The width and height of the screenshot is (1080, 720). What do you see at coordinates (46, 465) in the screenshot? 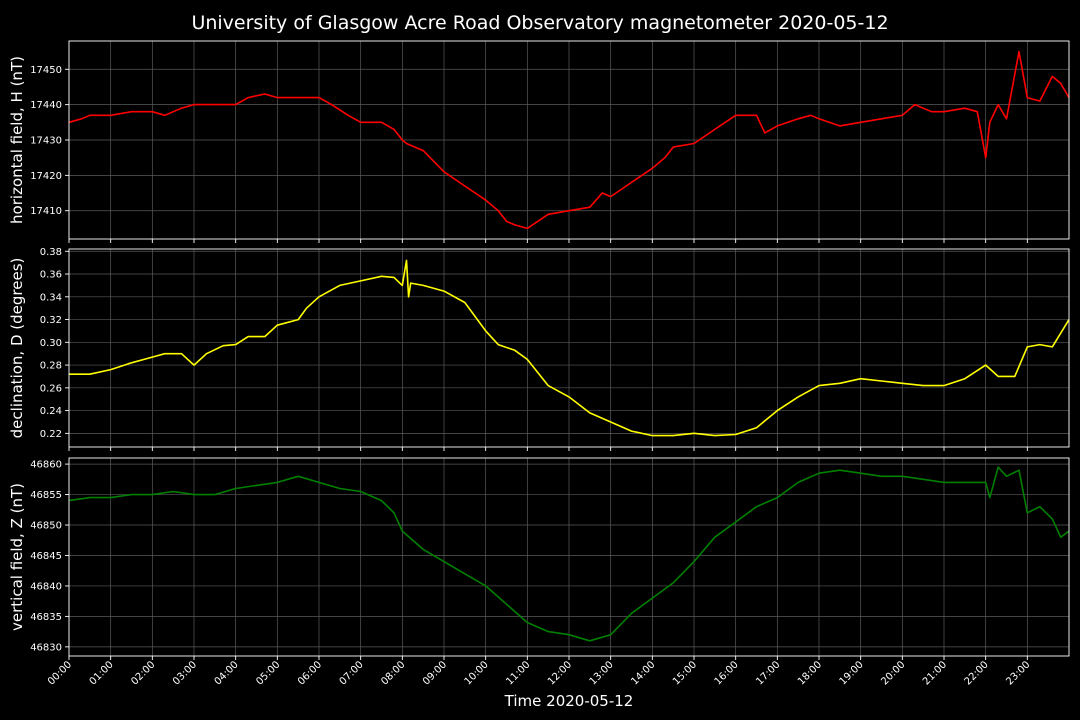
I see `y-tick-label: 46860` at bounding box center [46, 465].